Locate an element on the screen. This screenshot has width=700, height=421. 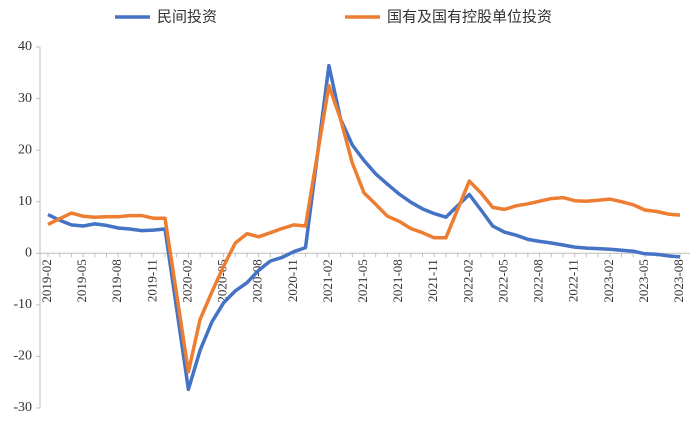
x-tick-label: 2021-08 is located at coordinates (397, 280).